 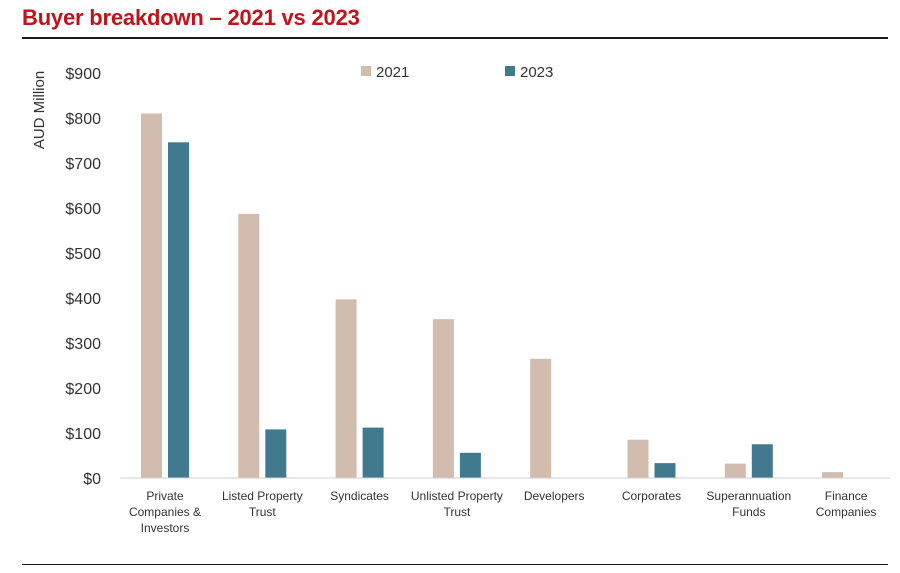 I want to click on x-category-label: Private, so click(x=165, y=496).